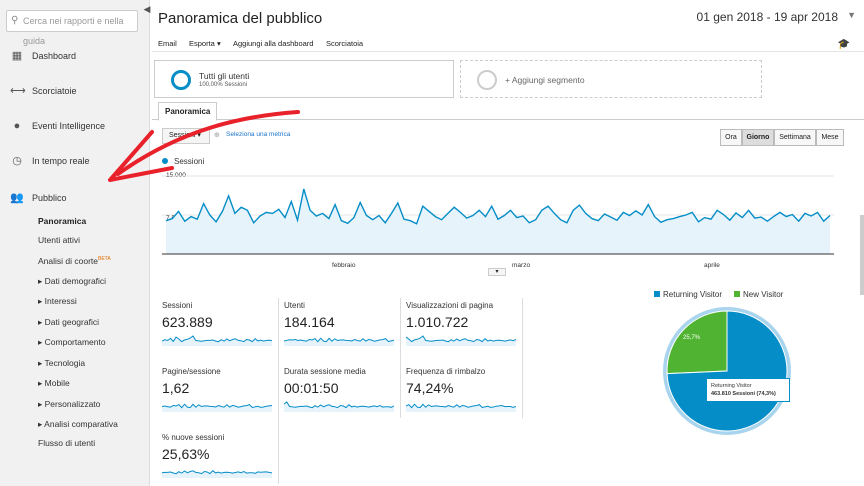 This screenshot has width=864, height=486. I want to click on sidebar-sub-cohort: Analisi di coorteBETA, so click(74, 259).